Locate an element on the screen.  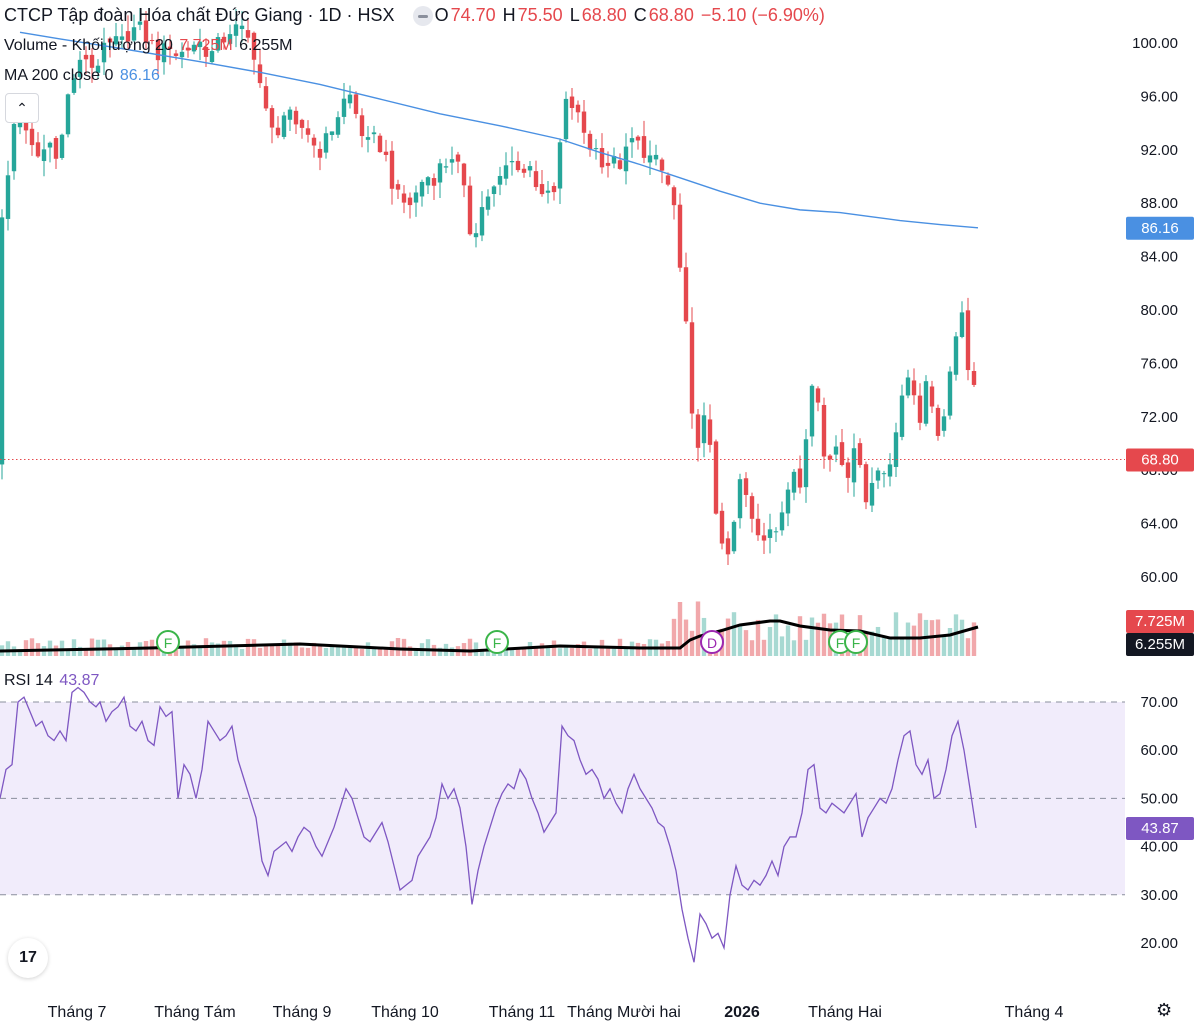
high-label: H is located at coordinates (509, 15).